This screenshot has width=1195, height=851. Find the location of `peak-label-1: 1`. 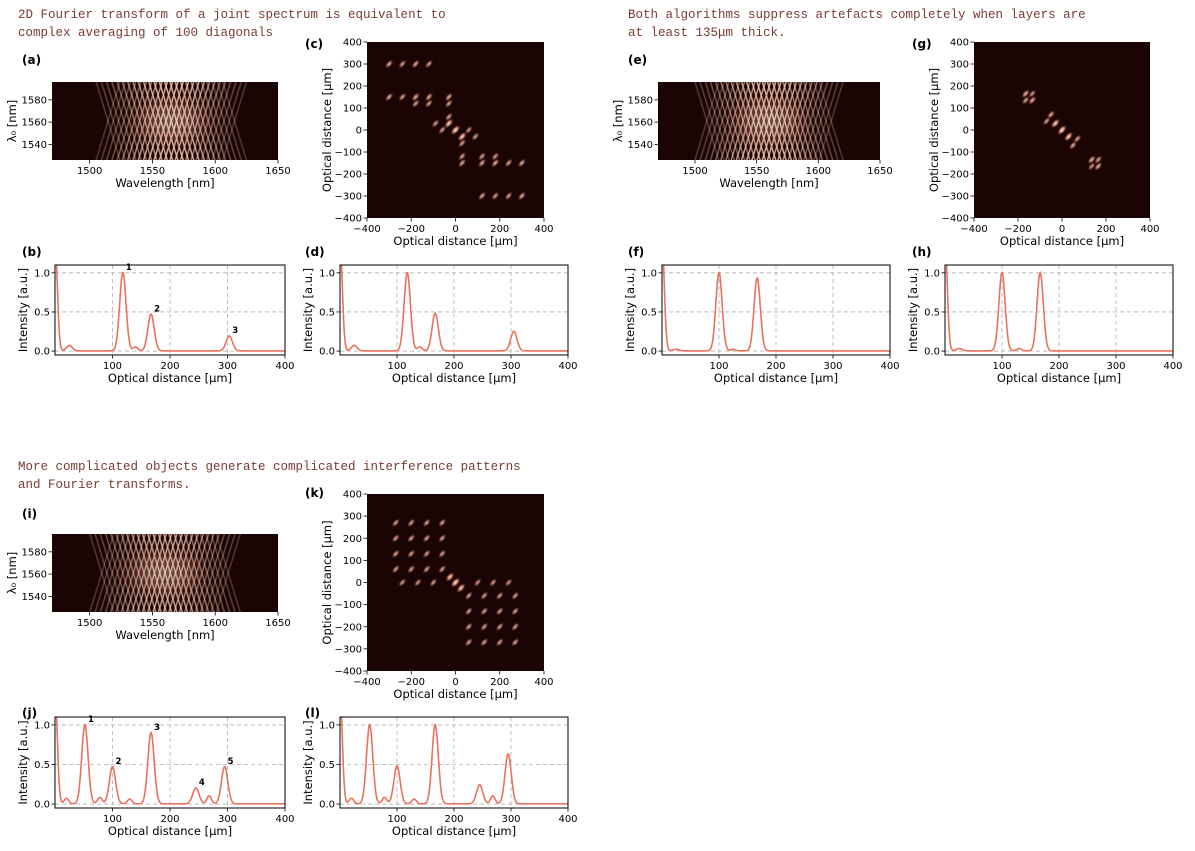

peak-label-1: 1 is located at coordinates (129, 268).